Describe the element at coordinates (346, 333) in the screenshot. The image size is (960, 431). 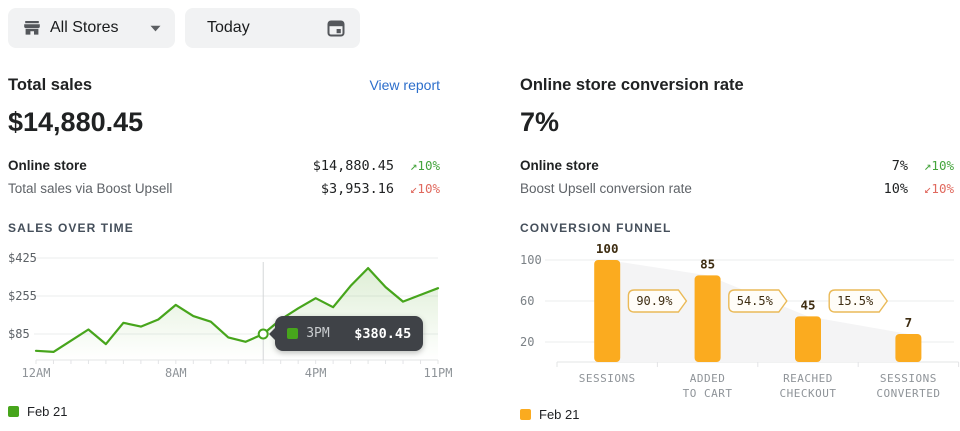
I see `chart-tooltip: 3PM $380.45` at that location.